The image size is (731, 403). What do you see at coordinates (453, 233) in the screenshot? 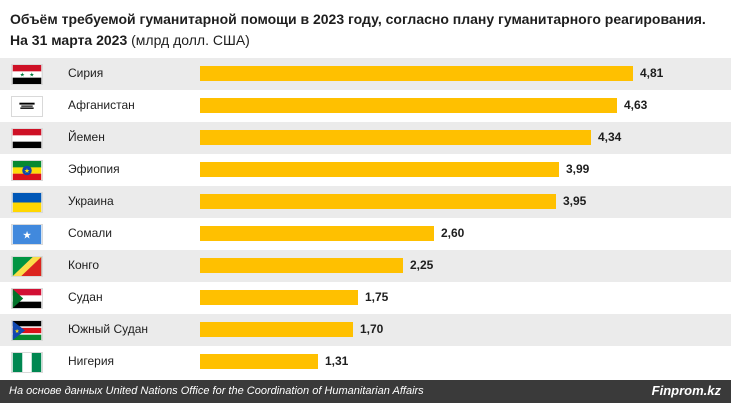
I see `value-label: 2,60` at bounding box center [453, 233].